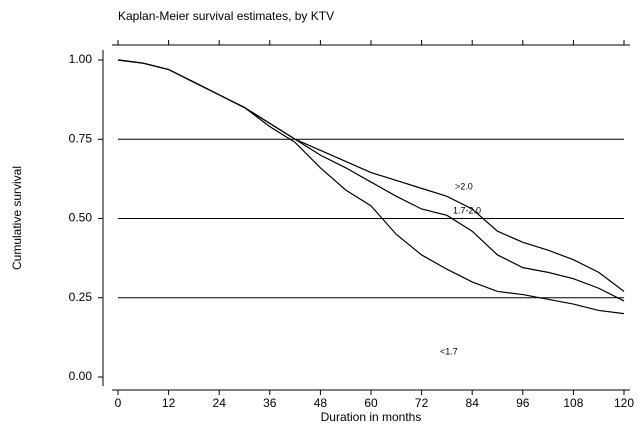 Image resolution: width=638 pixels, height=427 pixels. What do you see at coordinates (169, 403) in the screenshot?
I see `x-tick-label: 12` at bounding box center [169, 403].